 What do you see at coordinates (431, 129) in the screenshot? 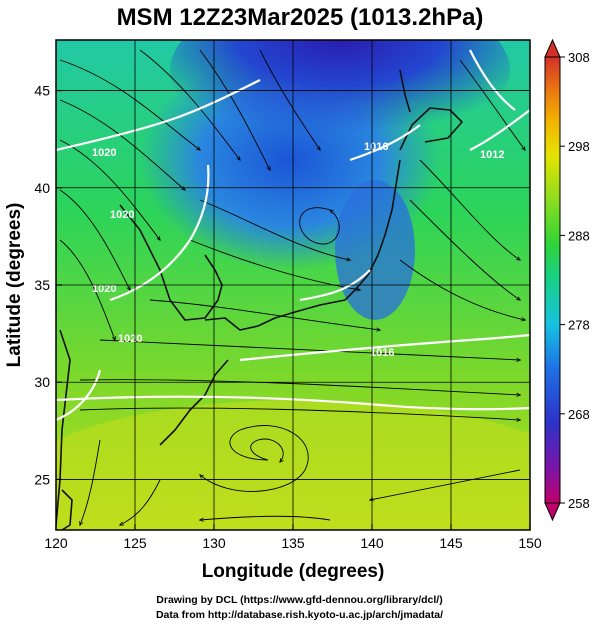
I see `hokkaido-coastline` at bounding box center [431, 129].